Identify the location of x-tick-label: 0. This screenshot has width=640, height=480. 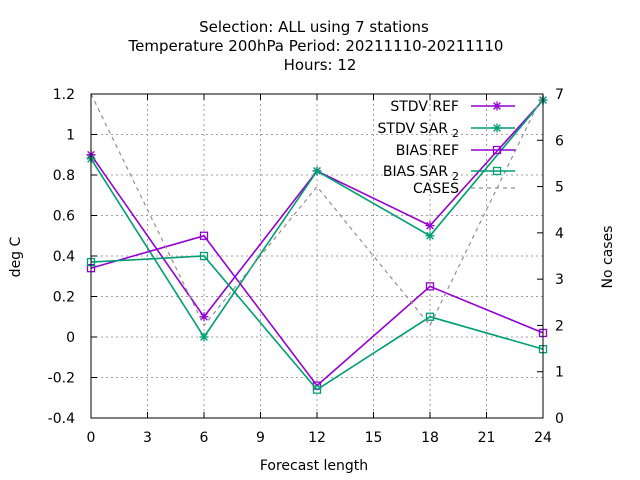
(91, 438).